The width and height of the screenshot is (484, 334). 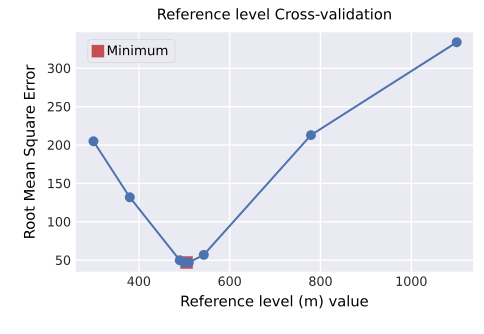 What do you see at coordinates (138, 50) in the screenshot?
I see `legend-label: Minimum` at bounding box center [138, 50].